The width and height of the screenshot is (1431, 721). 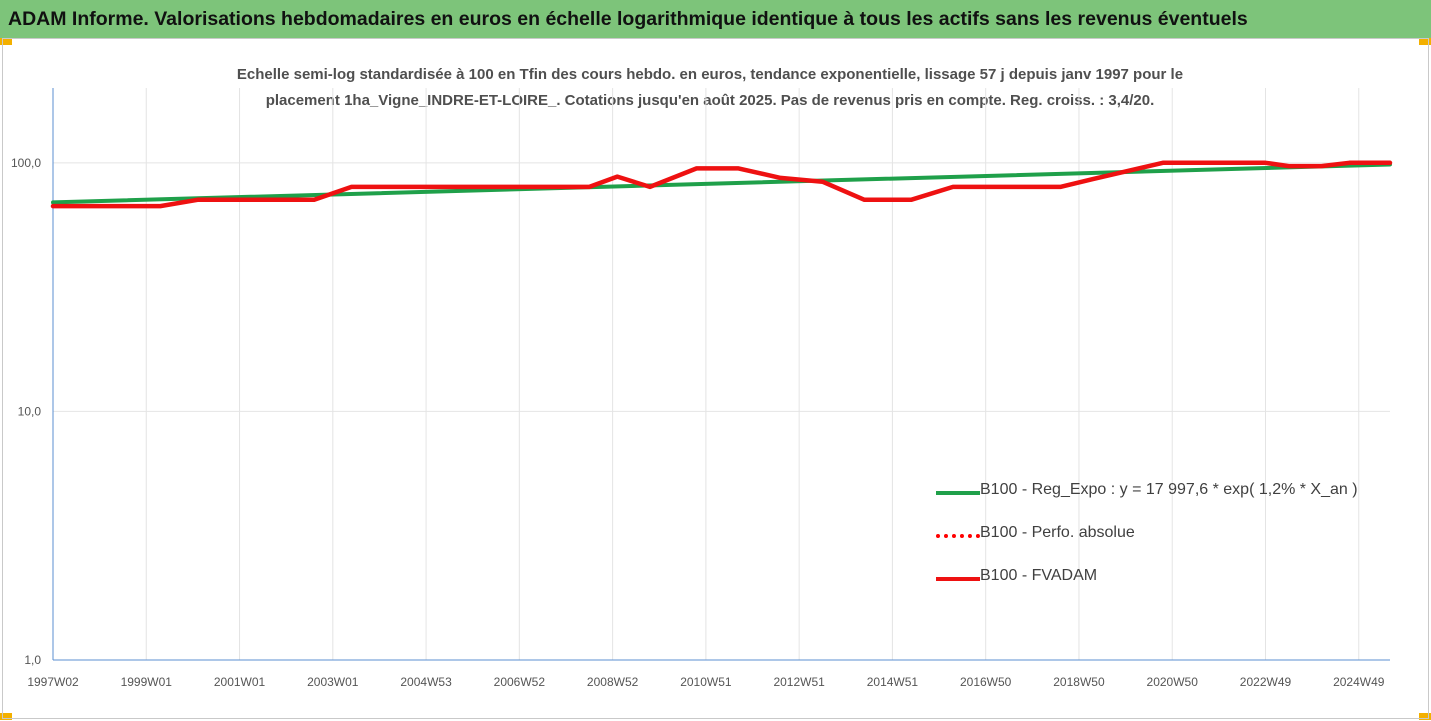 I want to click on y-tick-label-2: 100,0, so click(x=26, y=163).